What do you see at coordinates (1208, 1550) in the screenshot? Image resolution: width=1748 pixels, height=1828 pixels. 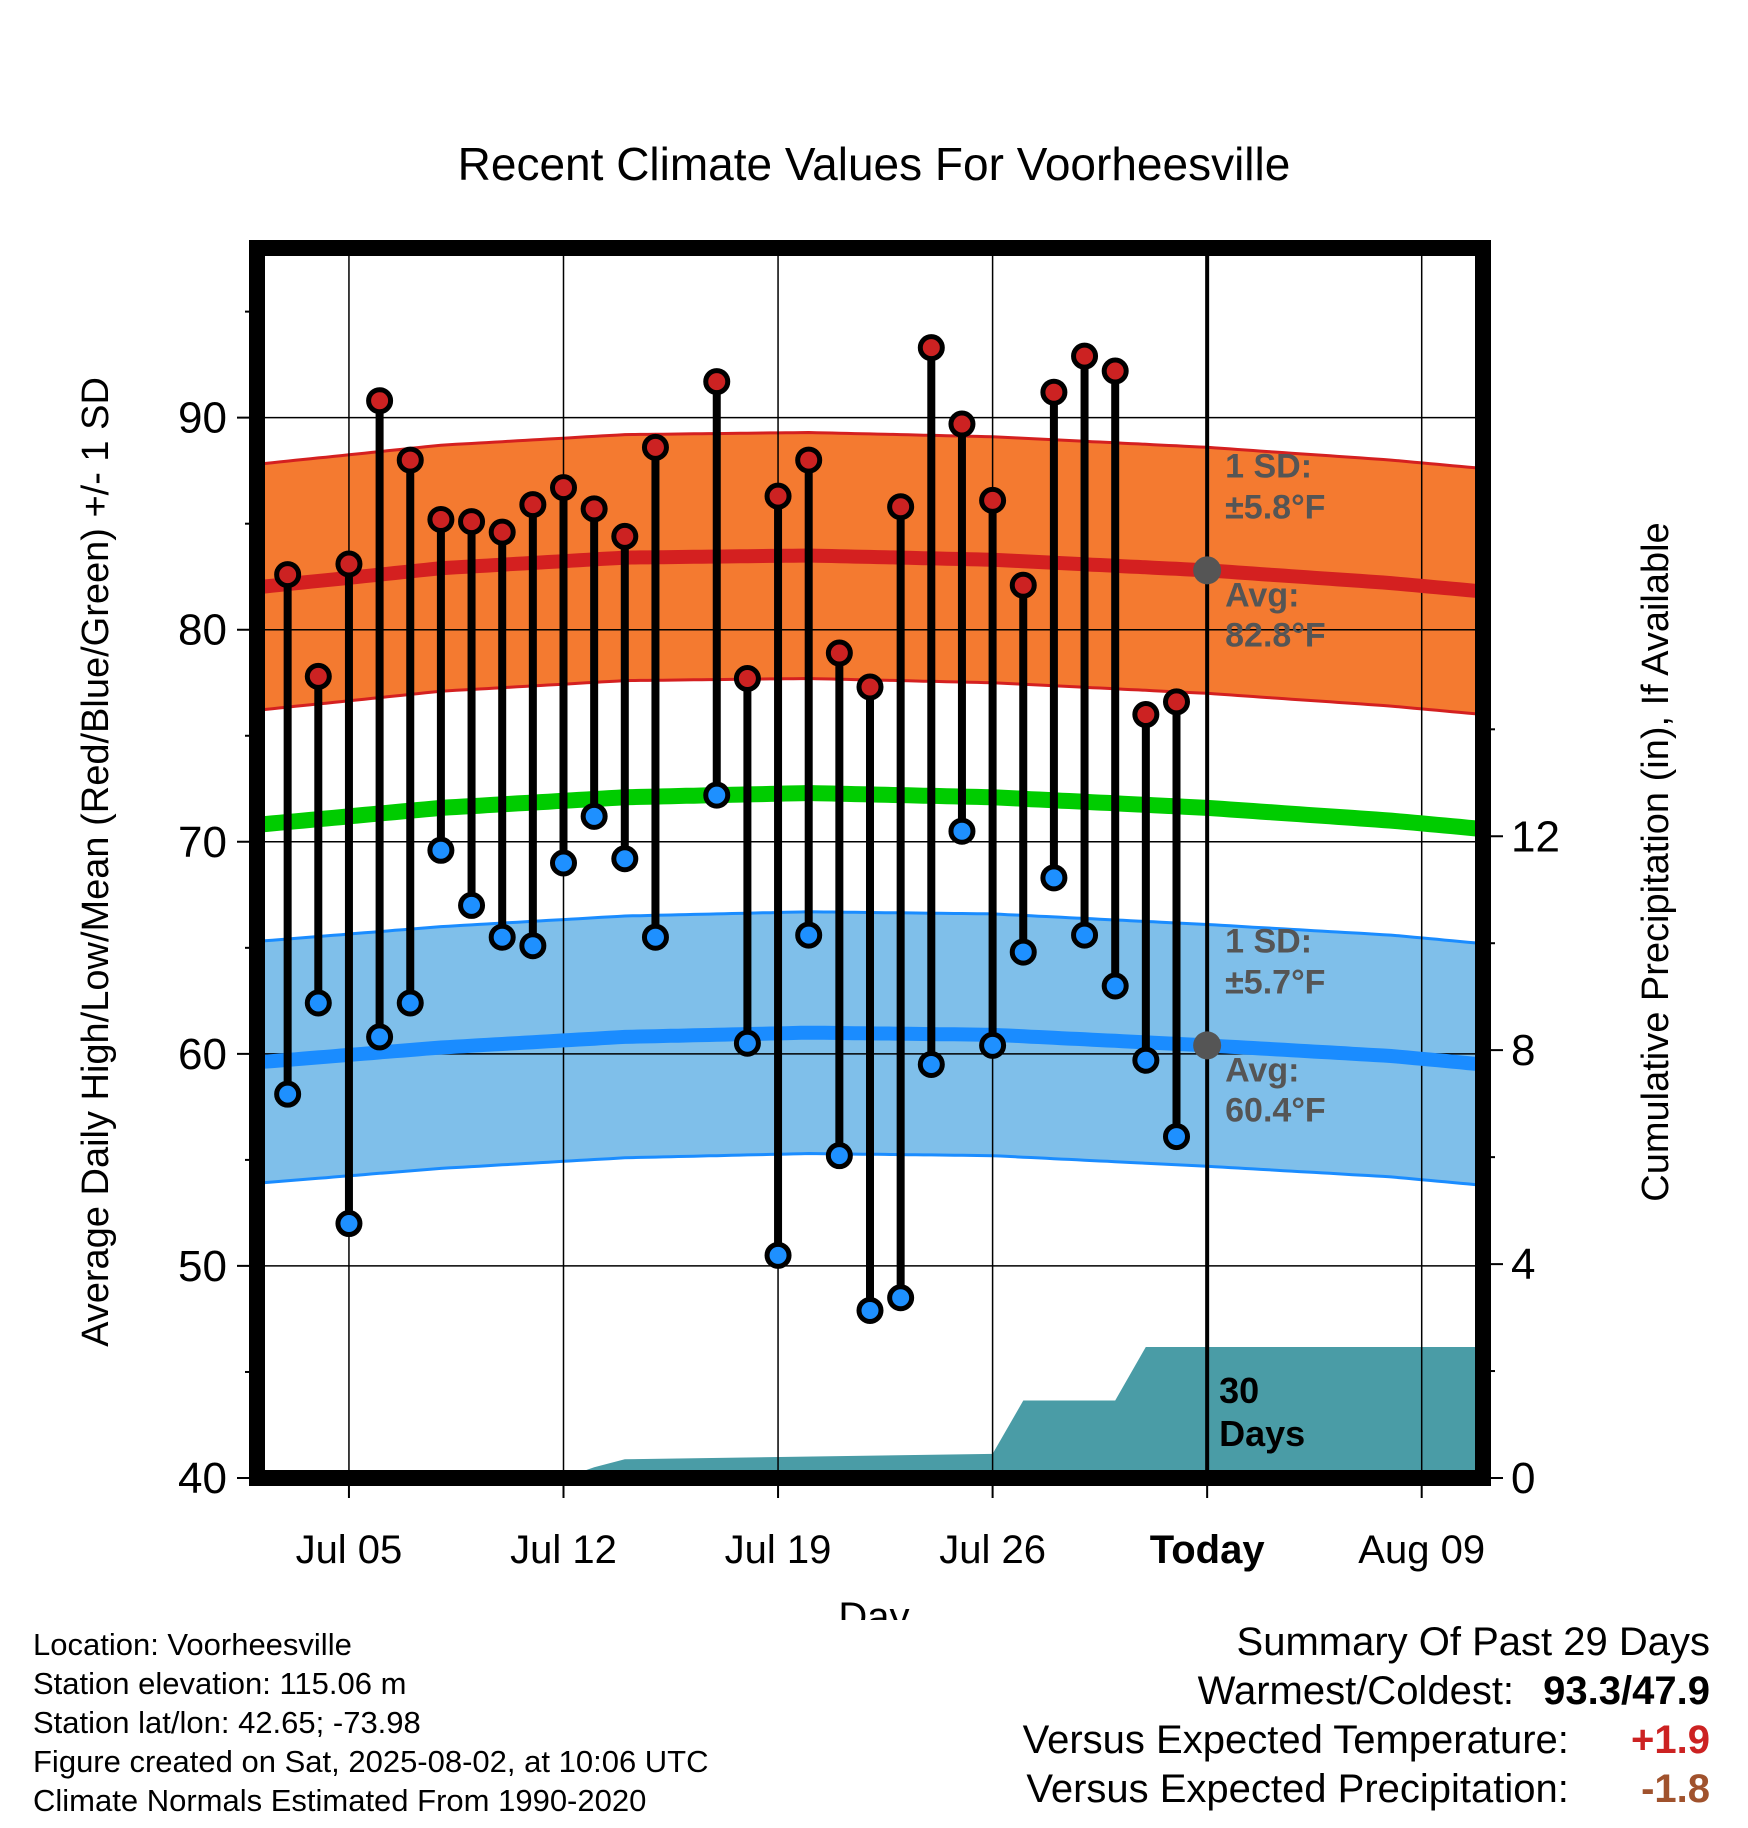 I see `x-tick-label: Today` at bounding box center [1208, 1550].